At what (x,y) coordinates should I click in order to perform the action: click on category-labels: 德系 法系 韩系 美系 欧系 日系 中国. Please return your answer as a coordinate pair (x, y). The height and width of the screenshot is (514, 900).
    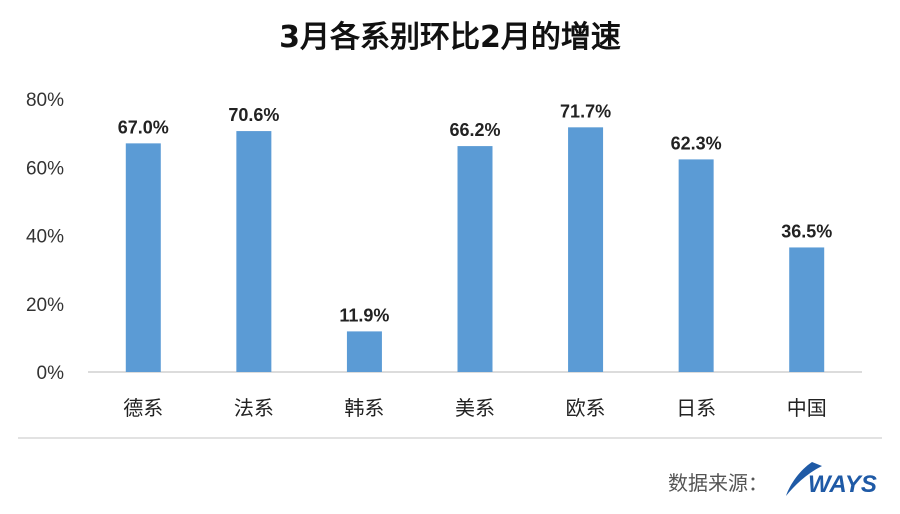
    Looking at the image, I should click on (474, 408).